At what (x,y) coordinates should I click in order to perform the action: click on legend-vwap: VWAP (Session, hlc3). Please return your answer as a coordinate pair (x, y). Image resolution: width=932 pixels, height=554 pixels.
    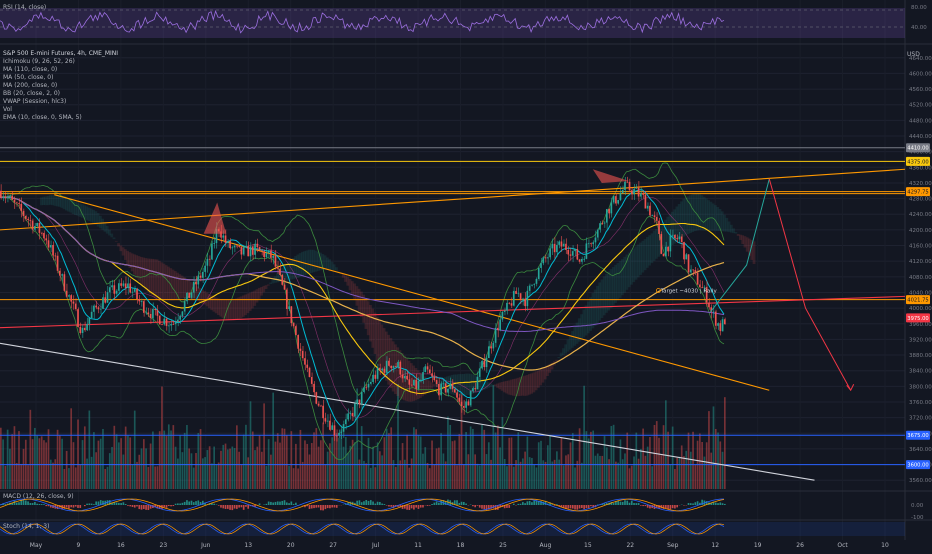
    Looking at the image, I should click on (60, 102).